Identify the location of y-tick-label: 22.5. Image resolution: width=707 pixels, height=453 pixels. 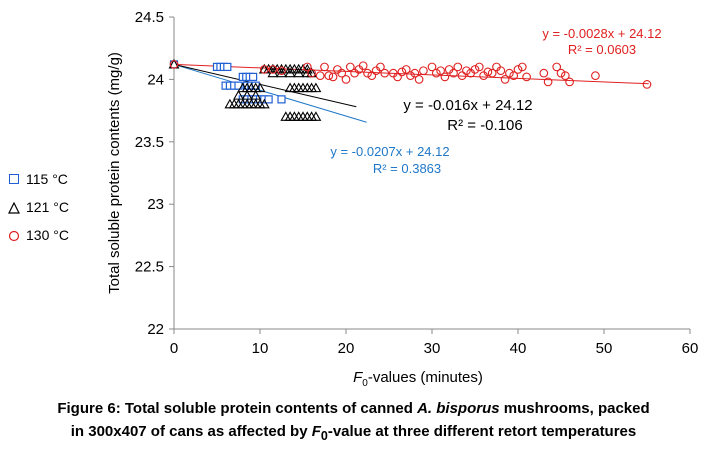
(149, 267).